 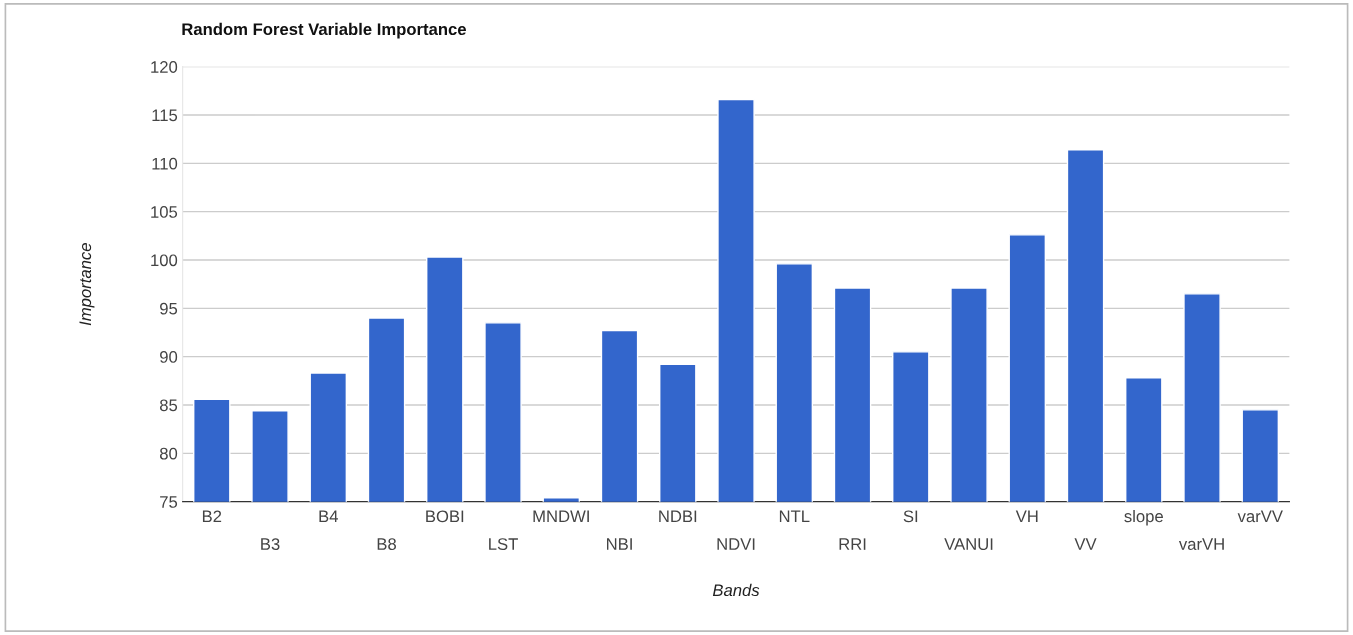 What do you see at coordinates (736, 544) in the screenshot?
I see `x-tick-label: NDVI` at bounding box center [736, 544].